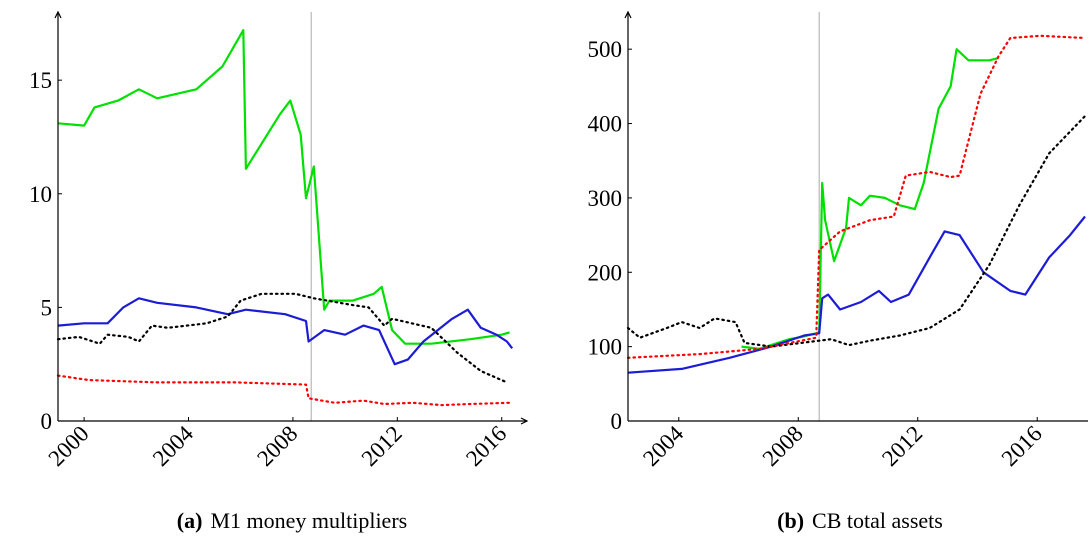 This screenshot has height=548, width=1090. I want to click on caption: (b) CB total assets, so click(860, 520).